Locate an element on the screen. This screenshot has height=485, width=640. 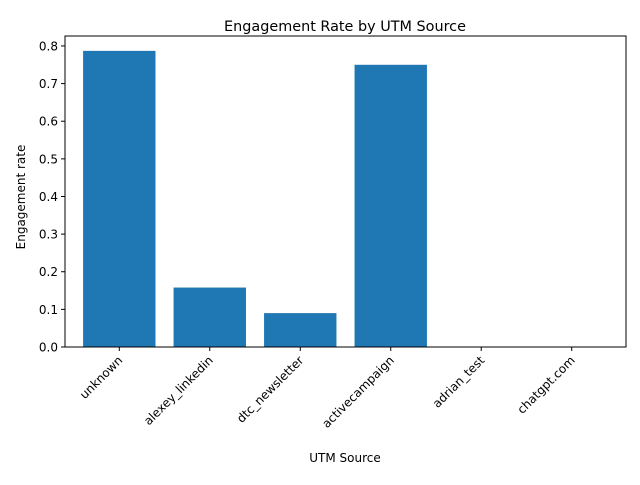
y-axis-label: Engagement rate is located at coordinates (21, 197).